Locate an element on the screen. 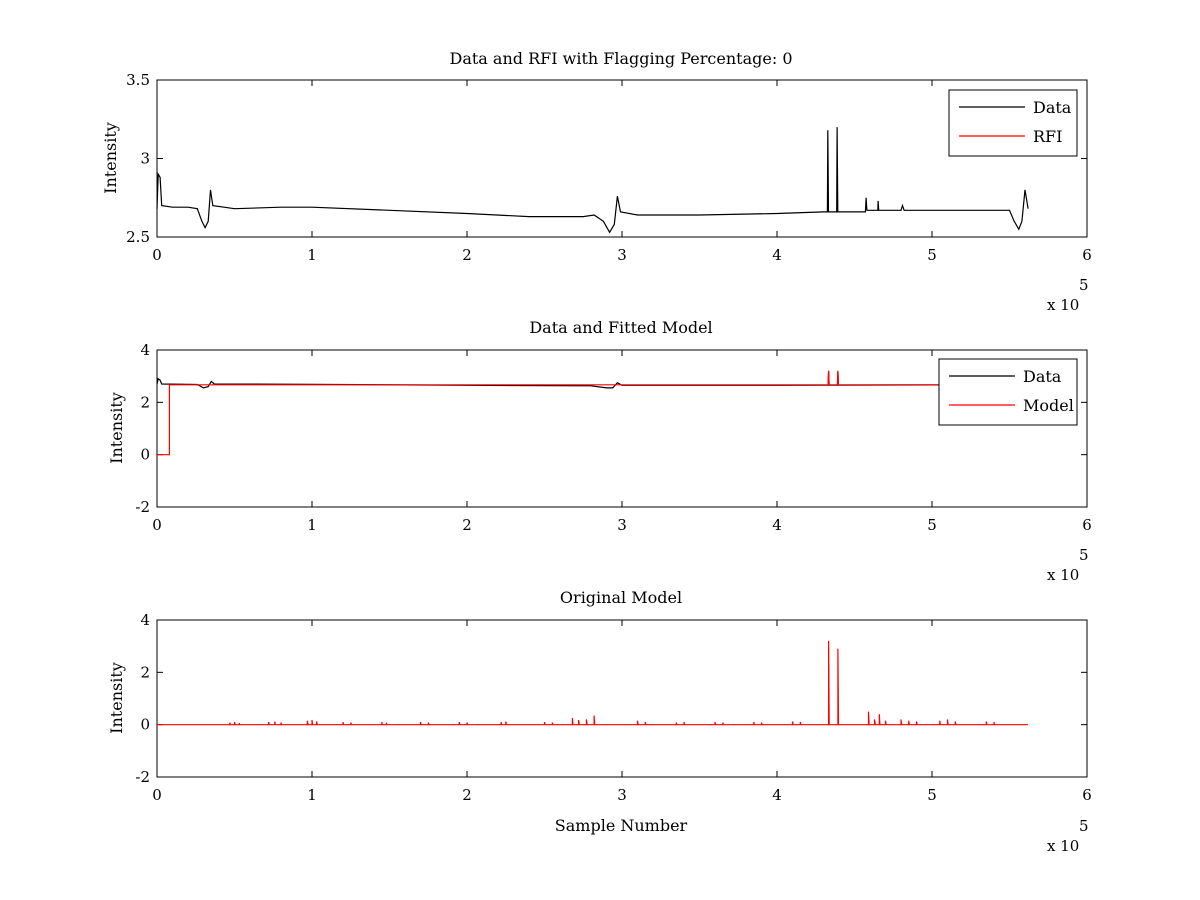 The width and height of the screenshot is (1200, 900). chart-title: Data and Fitted Model is located at coordinates (620, 327).